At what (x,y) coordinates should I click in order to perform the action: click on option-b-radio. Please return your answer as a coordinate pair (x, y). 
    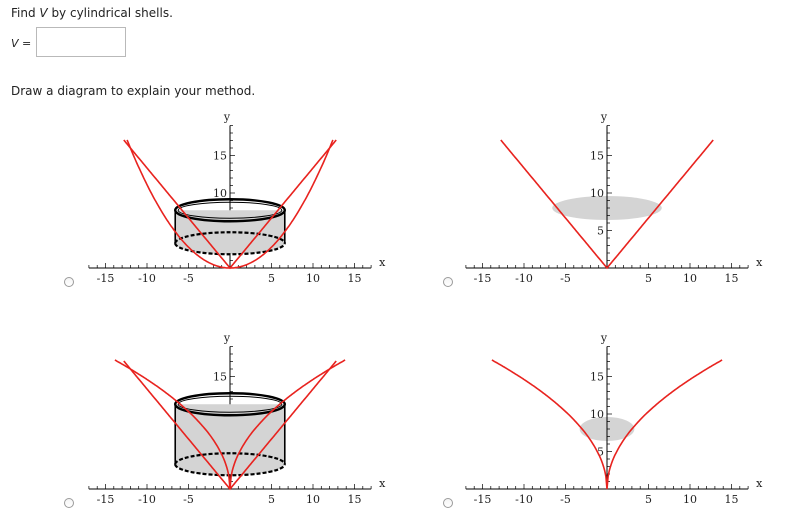
    Looking at the image, I should click on (448, 282).